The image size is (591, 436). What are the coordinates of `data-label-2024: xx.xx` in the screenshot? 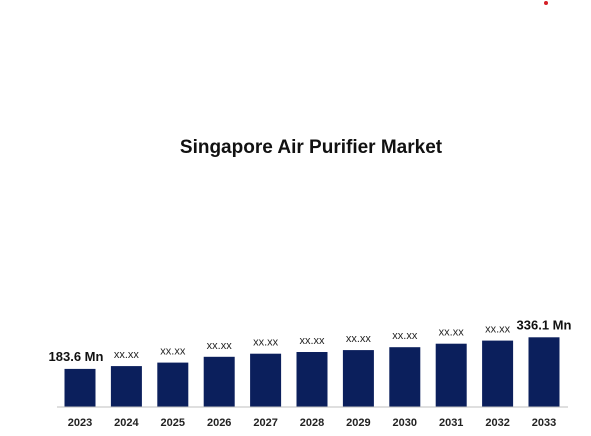 It's located at (127, 355).